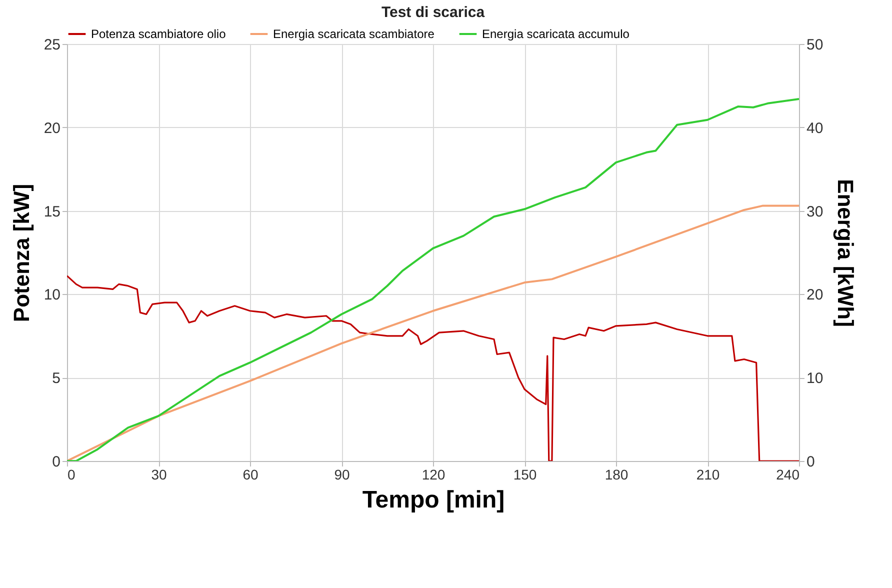 The height and width of the screenshot is (588, 892). Describe the element at coordinates (708, 474) in the screenshot. I see `x-tick-label: 210` at that location.